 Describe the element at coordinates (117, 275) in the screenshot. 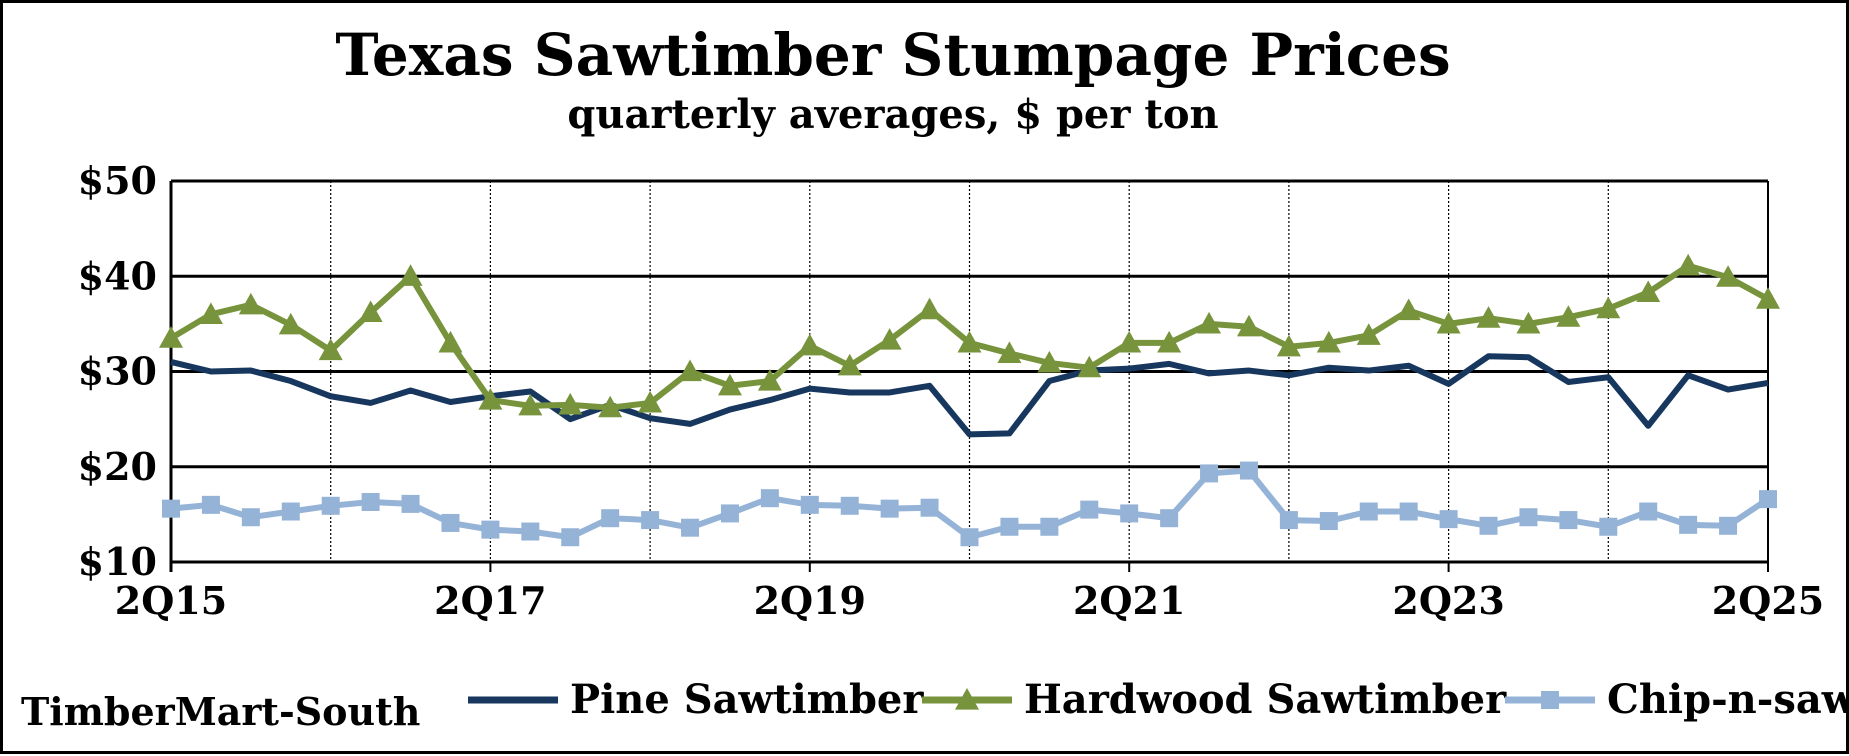

I see `y-tick-label: $40` at that location.